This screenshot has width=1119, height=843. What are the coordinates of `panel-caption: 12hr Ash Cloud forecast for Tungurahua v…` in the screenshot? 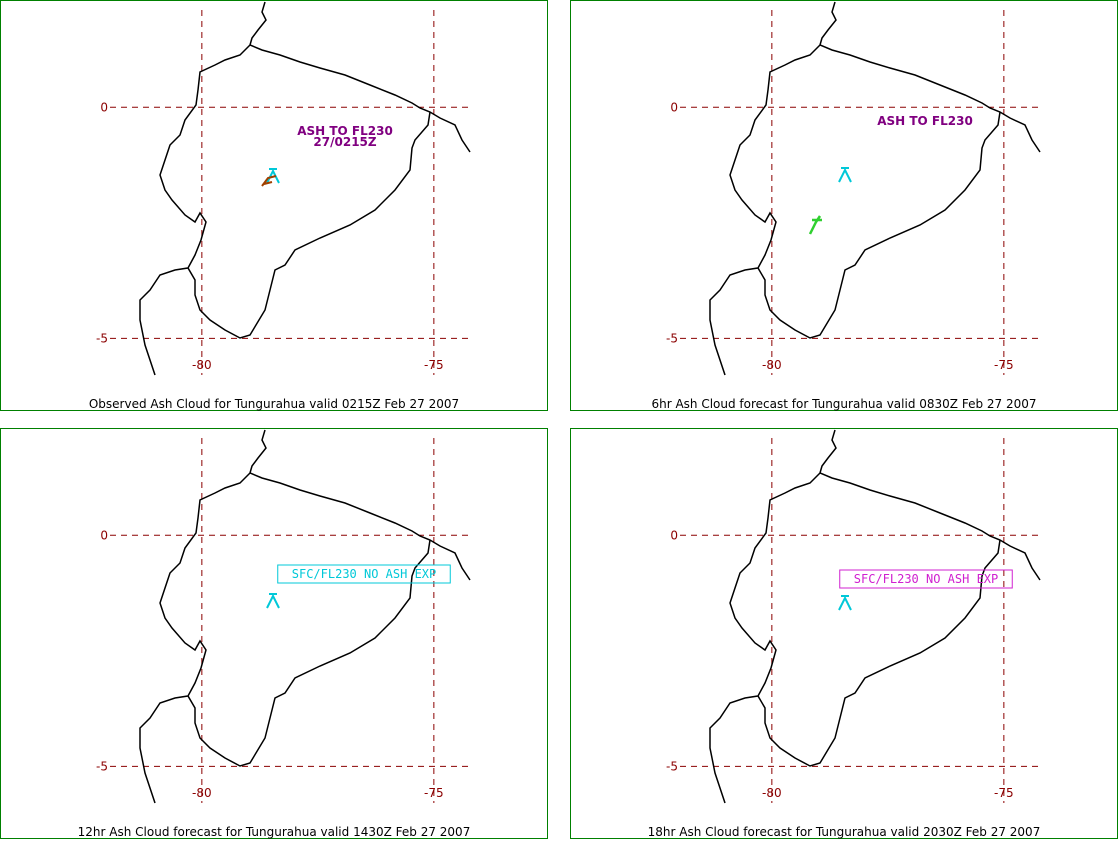 It's located at (274, 832).